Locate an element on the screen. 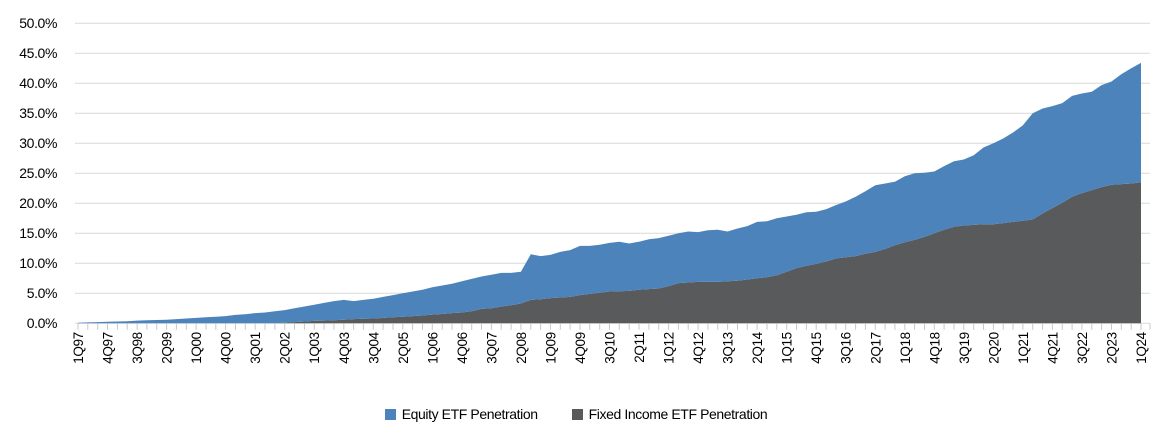 The image size is (1152, 447). svg-text: 1Q00 is located at coordinates (196, 347).